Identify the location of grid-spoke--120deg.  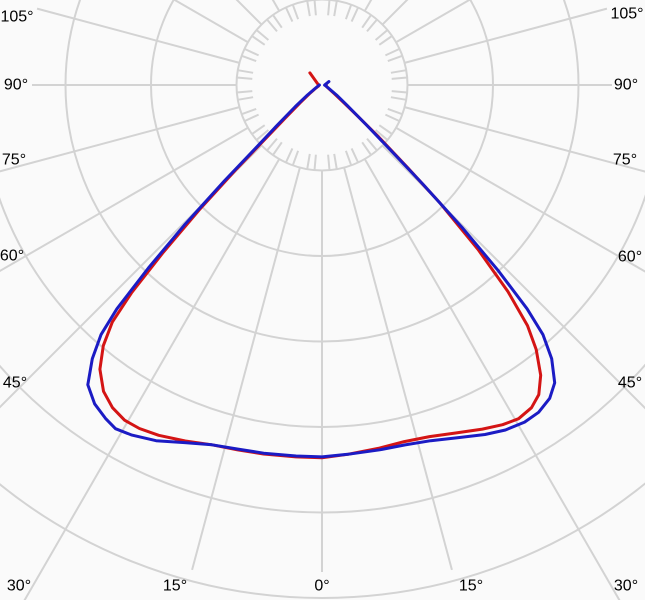
(210, 22).